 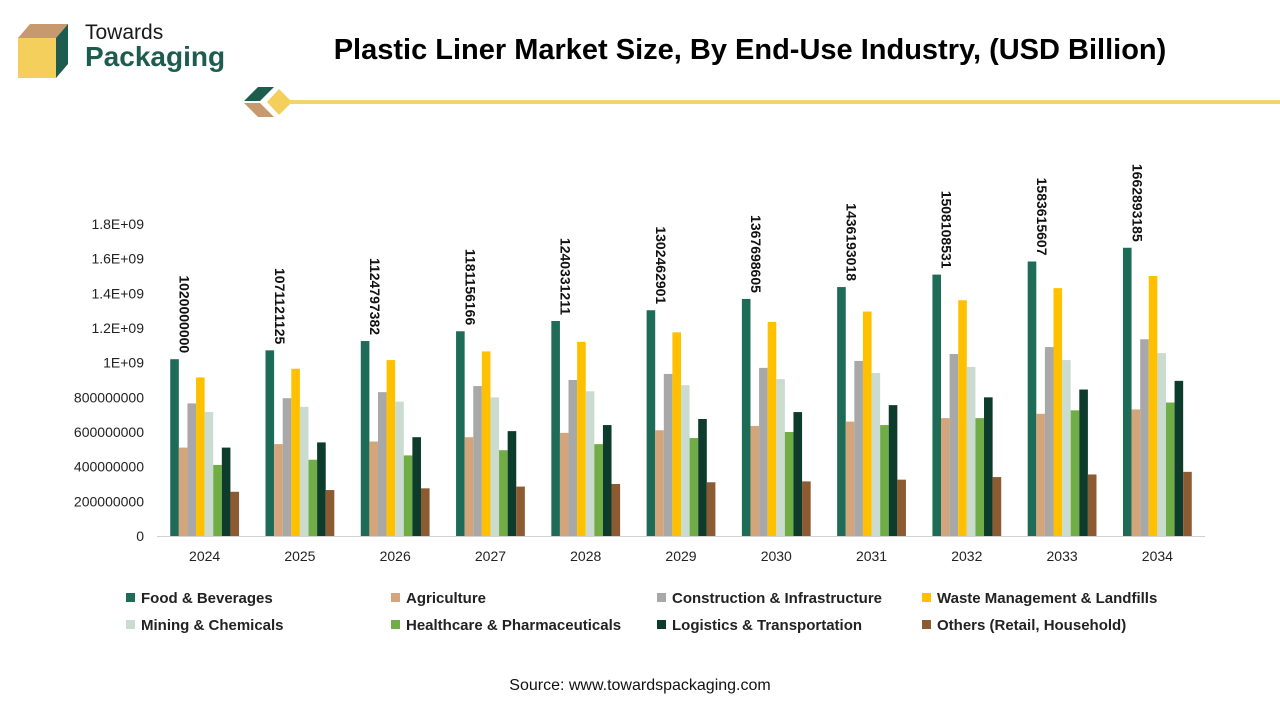 What do you see at coordinates (1062, 556) in the screenshot?
I see `x-tick-label: 2033` at bounding box center [1062, 556].